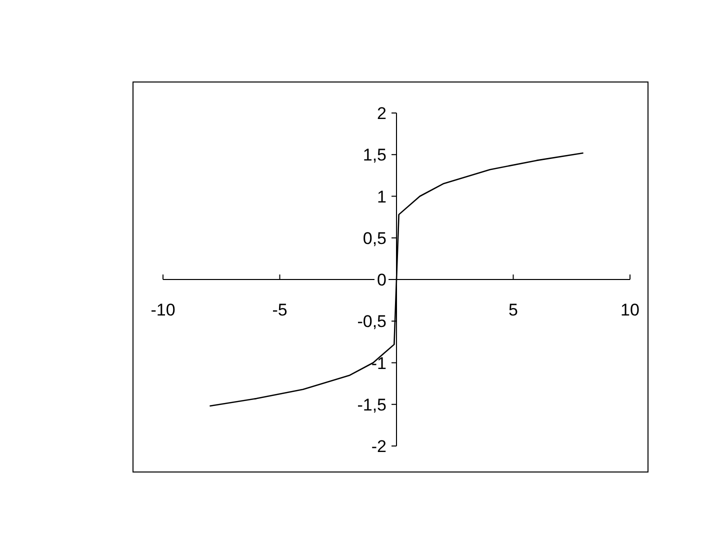 This screenshot has width=720, height=542. What do you see at coordinates (374, 155) in the screenshot?
I see `y-tick-label: 1,5` at bounding box center [374, 155].